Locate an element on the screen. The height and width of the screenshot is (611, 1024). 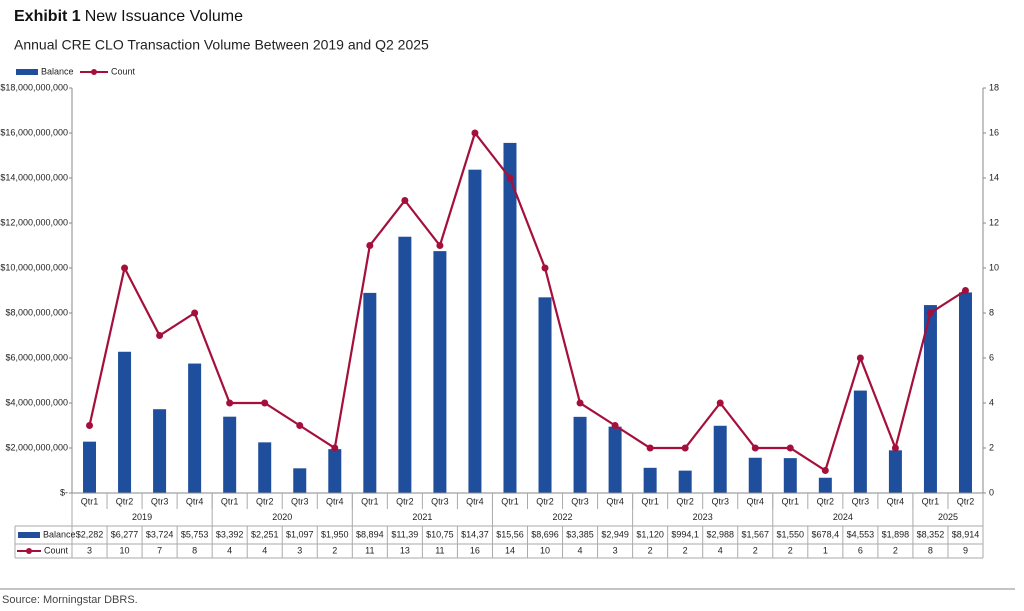
title: Exhibit 1 New Issuance Volume is located at coordinates (128, 16).